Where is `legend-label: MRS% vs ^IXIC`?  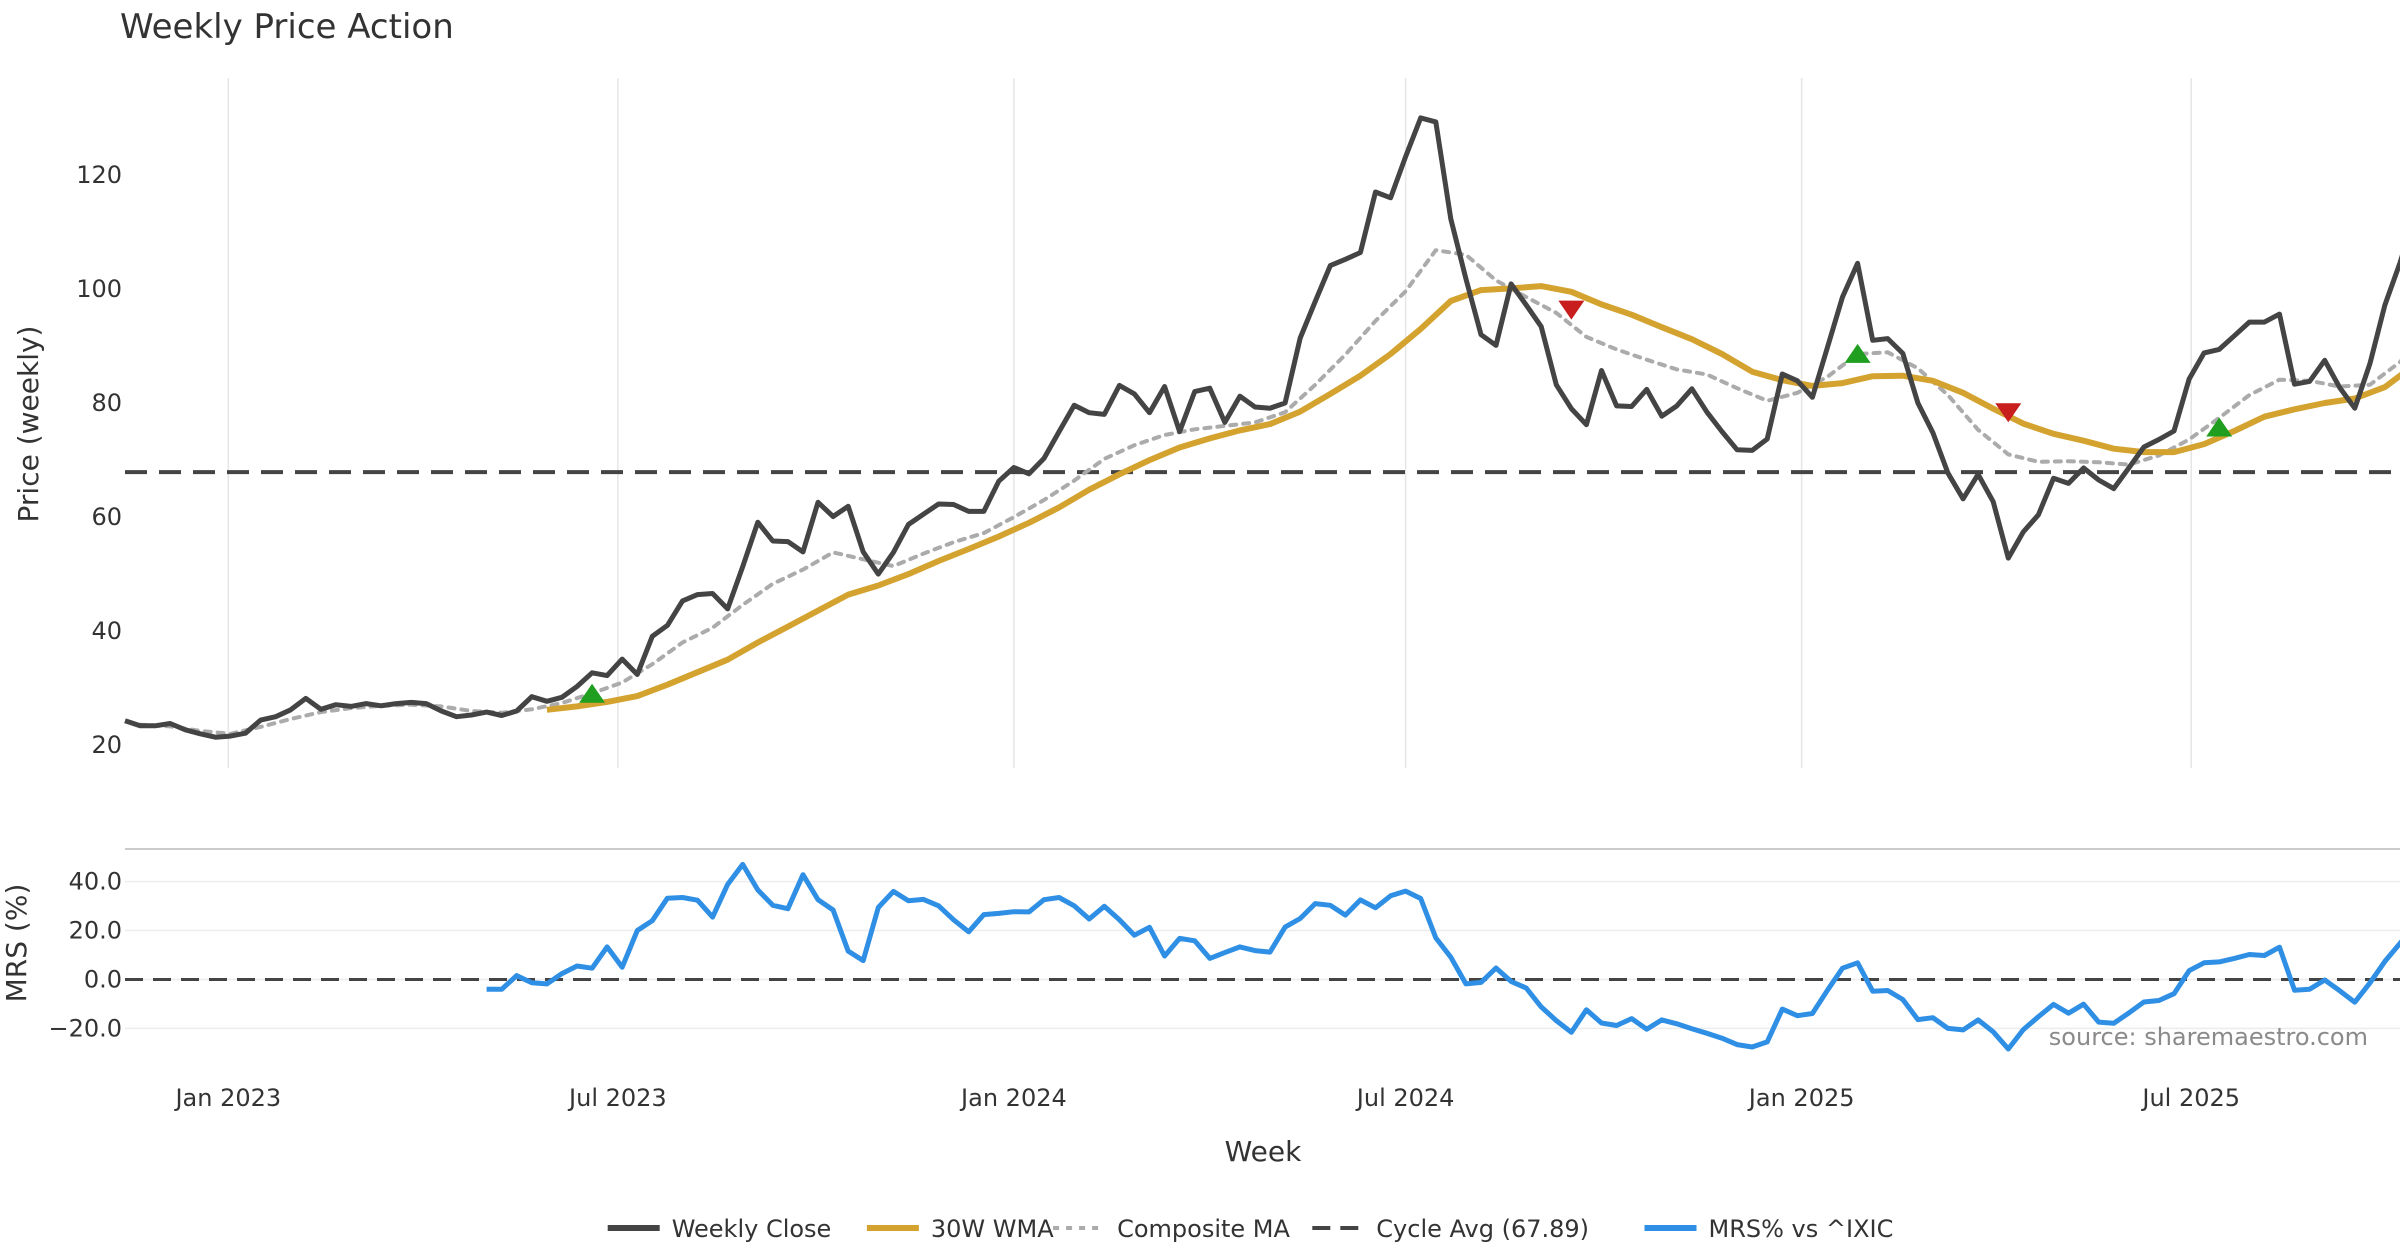 legend-label: MRS% vs ^IXIC is located at coordinates (1801, 1229).